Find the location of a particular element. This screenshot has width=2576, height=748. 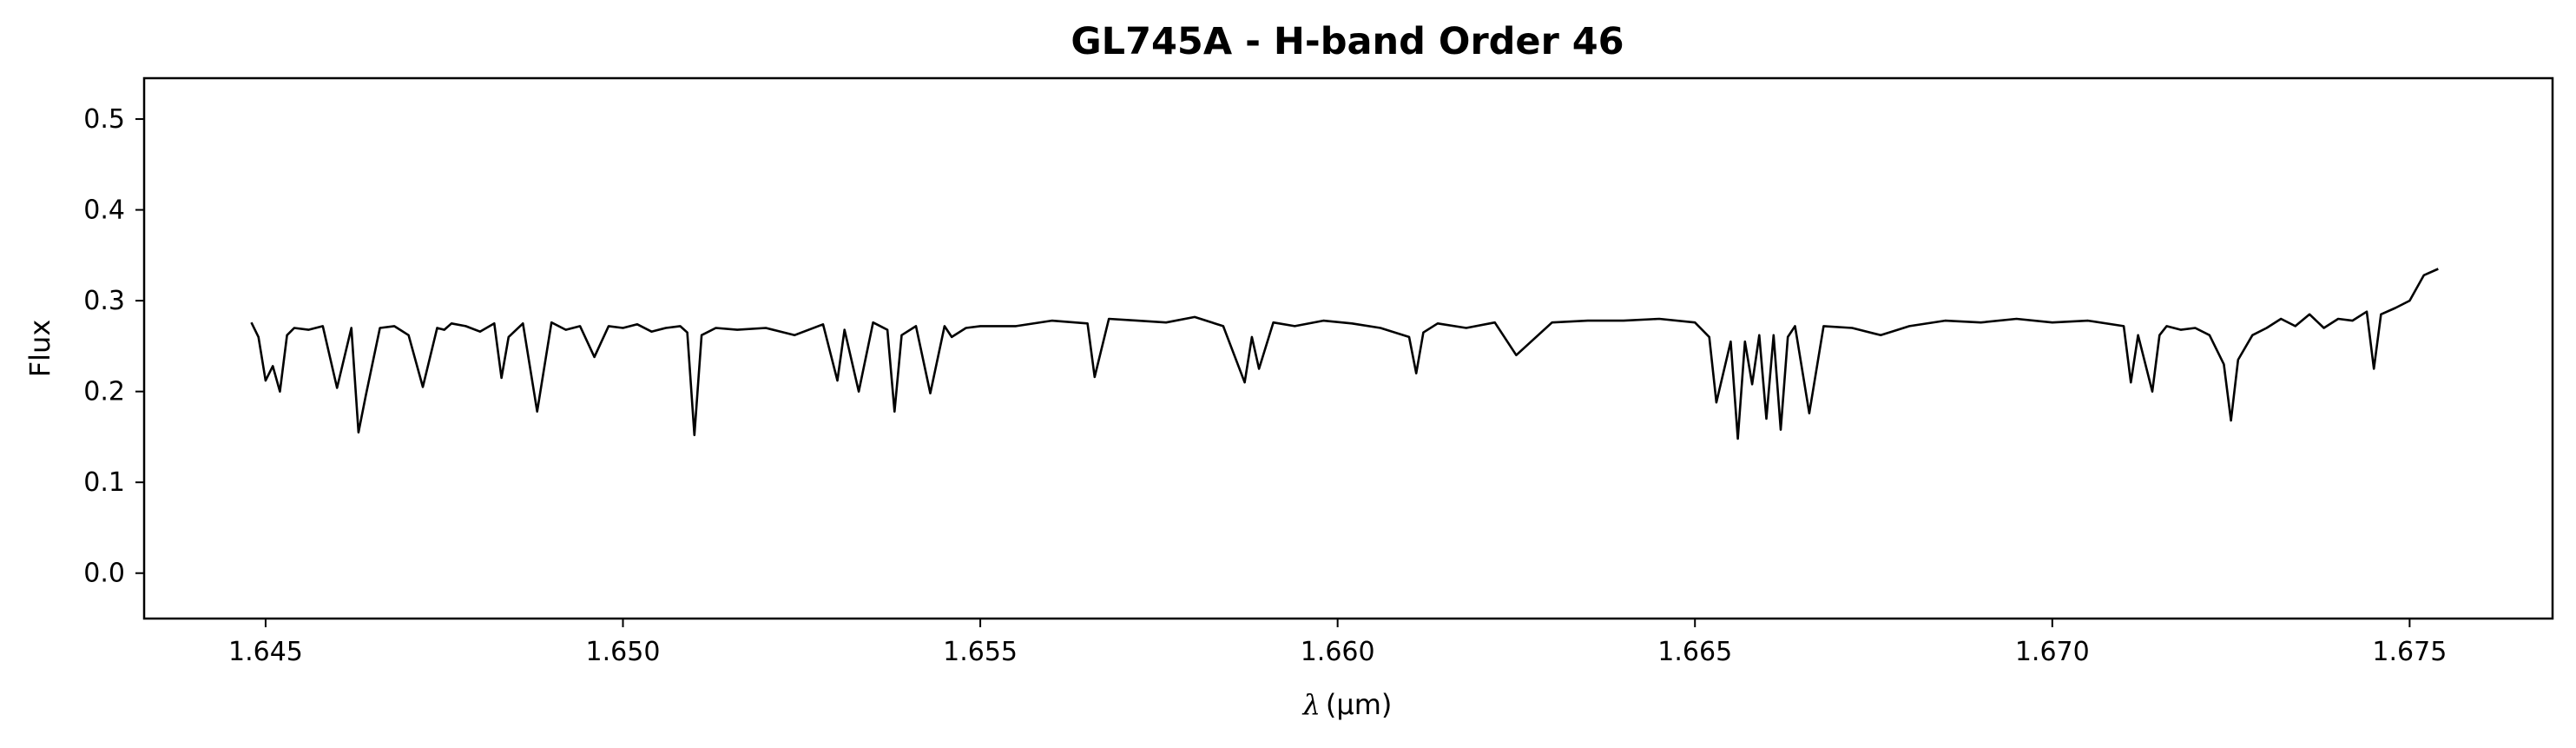

x-tick-label: 1.675 is located at coordinates (2409, 652).